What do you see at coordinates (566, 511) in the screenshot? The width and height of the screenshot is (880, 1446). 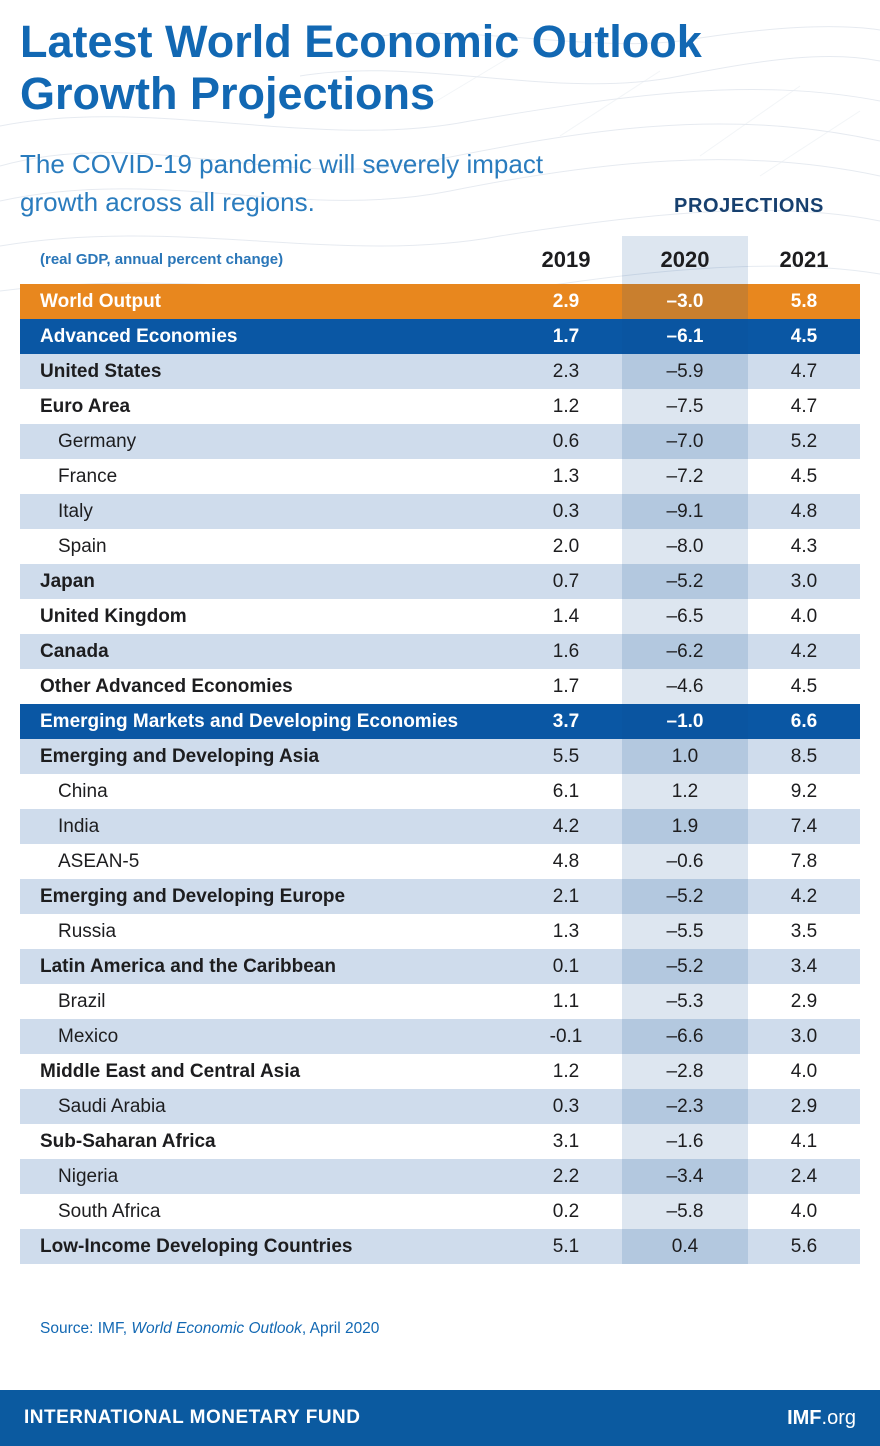 I see `value-2019: 0.3` at bounding box center [566, 511].